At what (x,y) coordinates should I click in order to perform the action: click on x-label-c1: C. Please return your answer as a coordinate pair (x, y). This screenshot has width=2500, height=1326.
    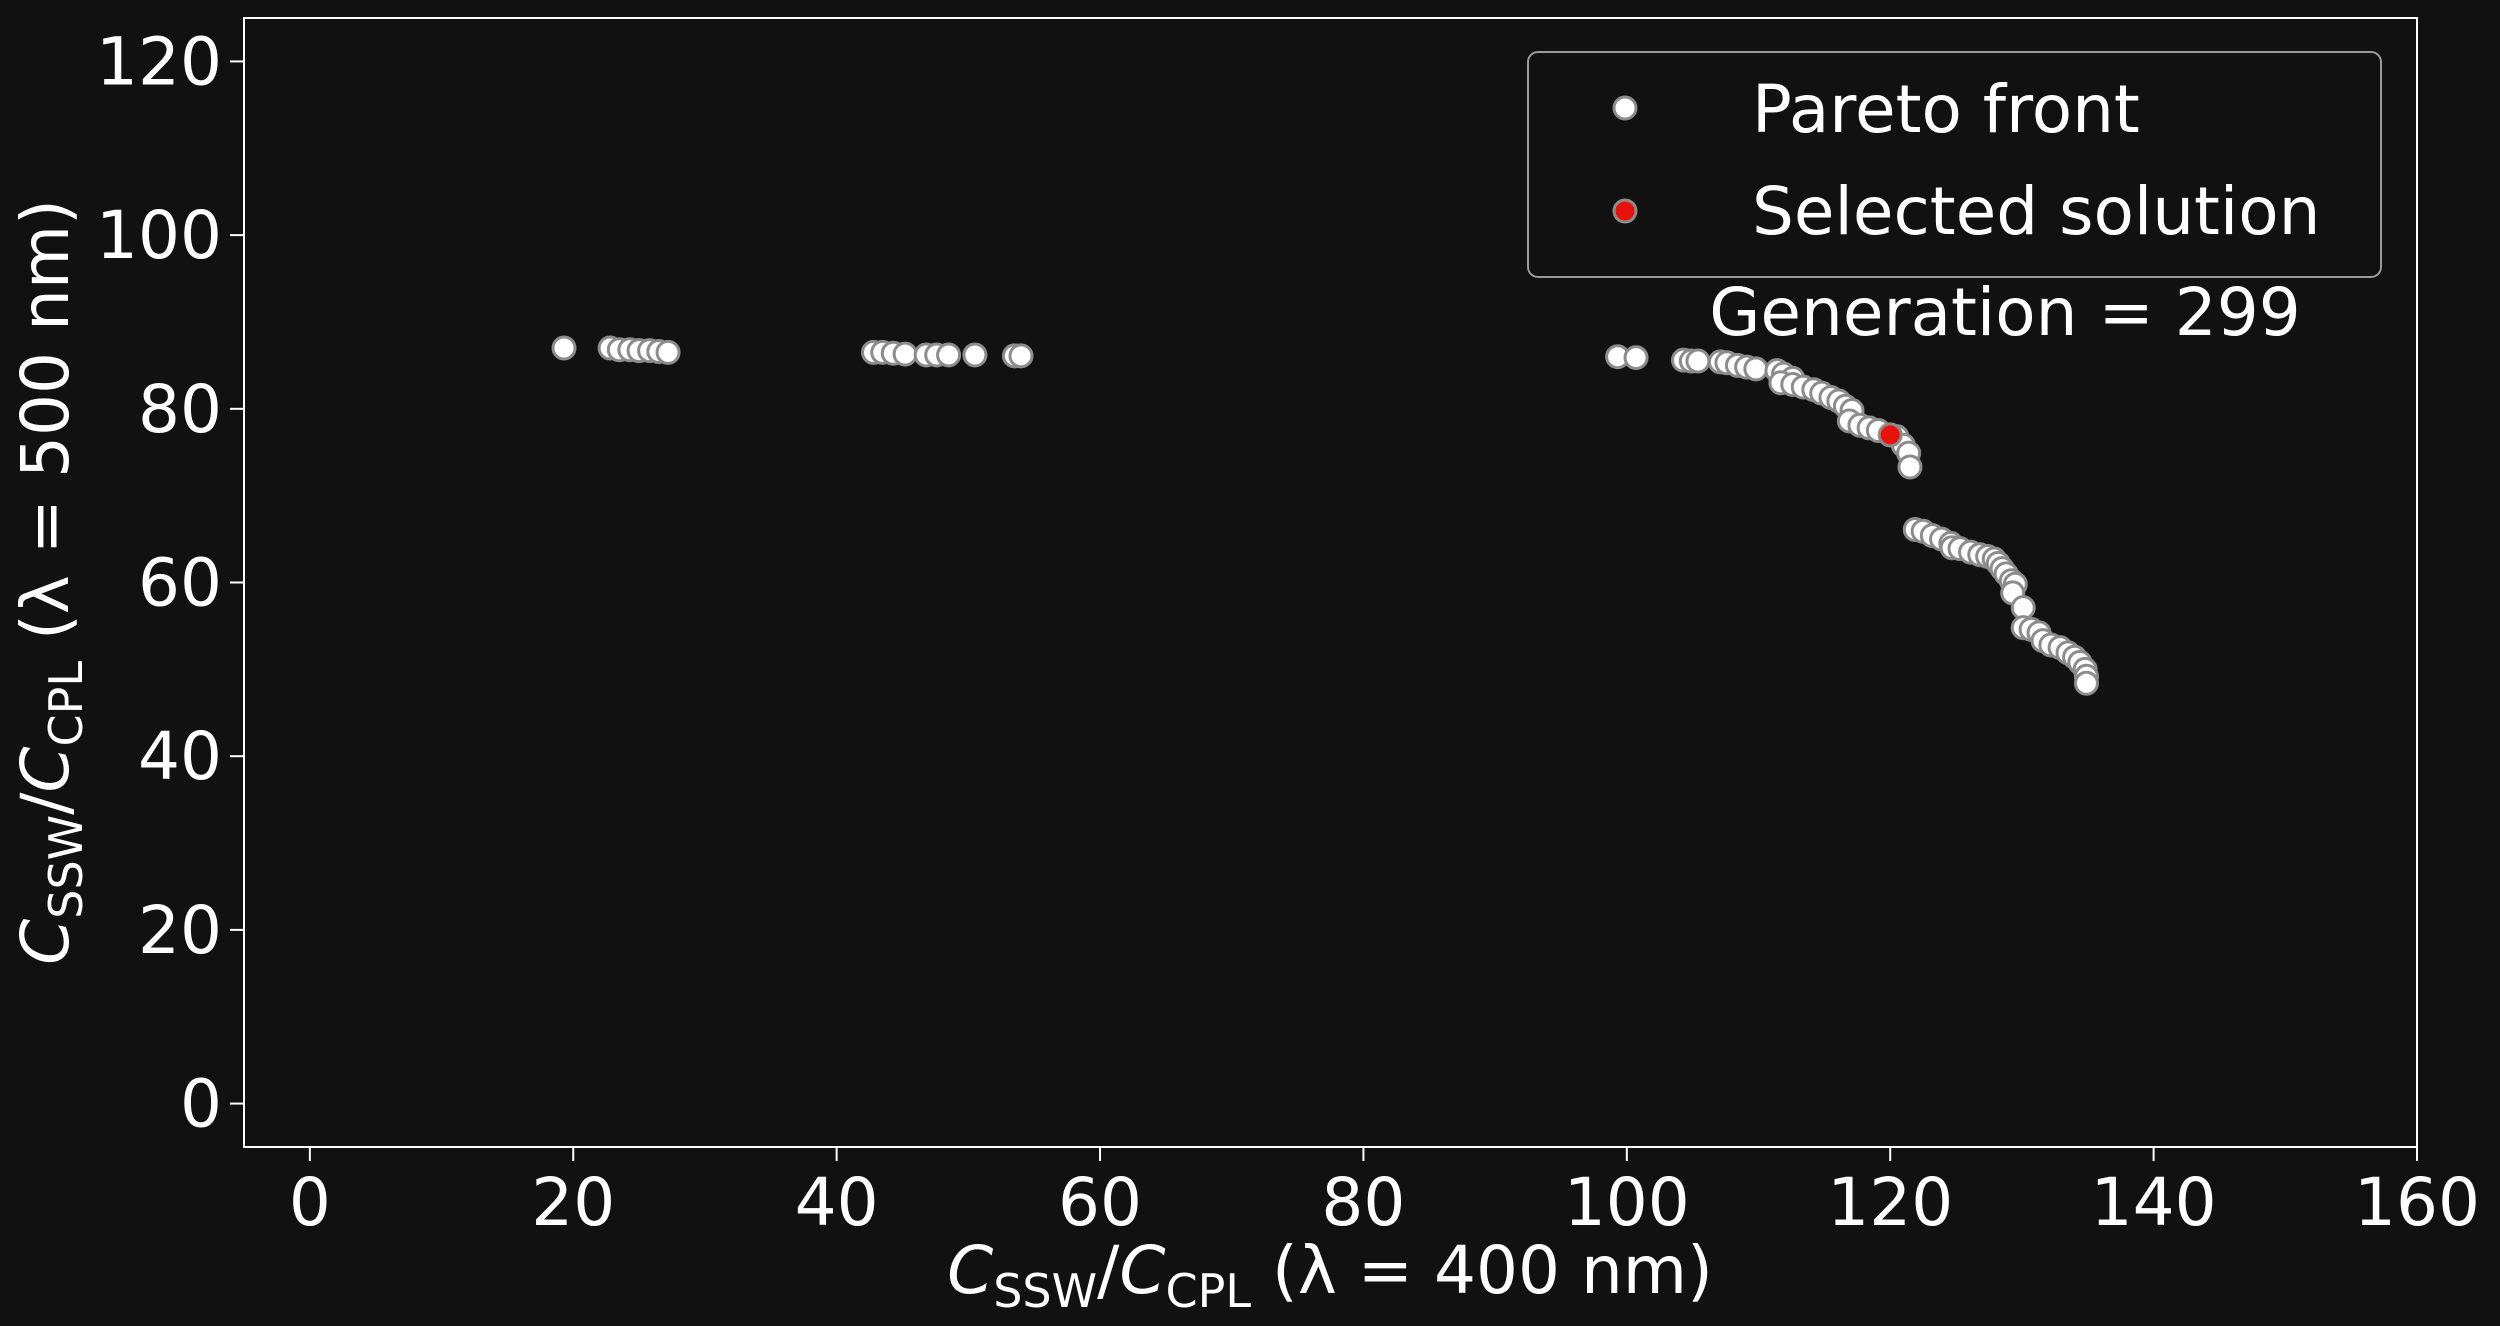
    Looking at the image, I should click on (970, 1270).